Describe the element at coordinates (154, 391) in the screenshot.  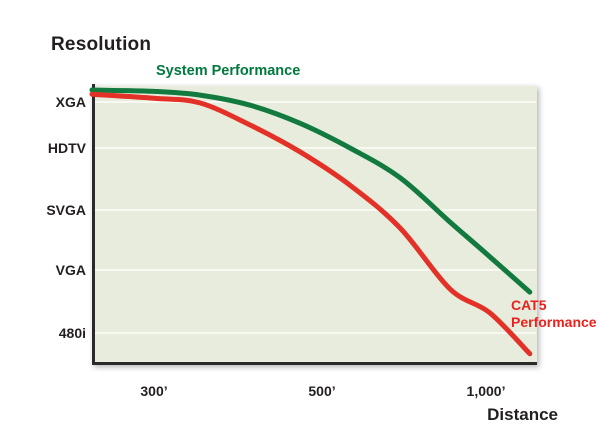
I see `x-tick-label-300: 300’` at that location.